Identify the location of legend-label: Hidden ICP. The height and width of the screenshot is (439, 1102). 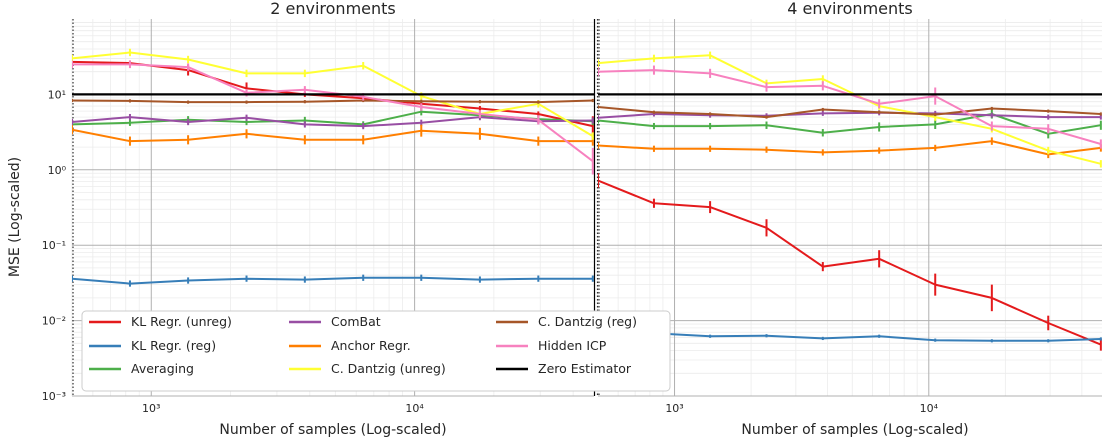
(572, 345).